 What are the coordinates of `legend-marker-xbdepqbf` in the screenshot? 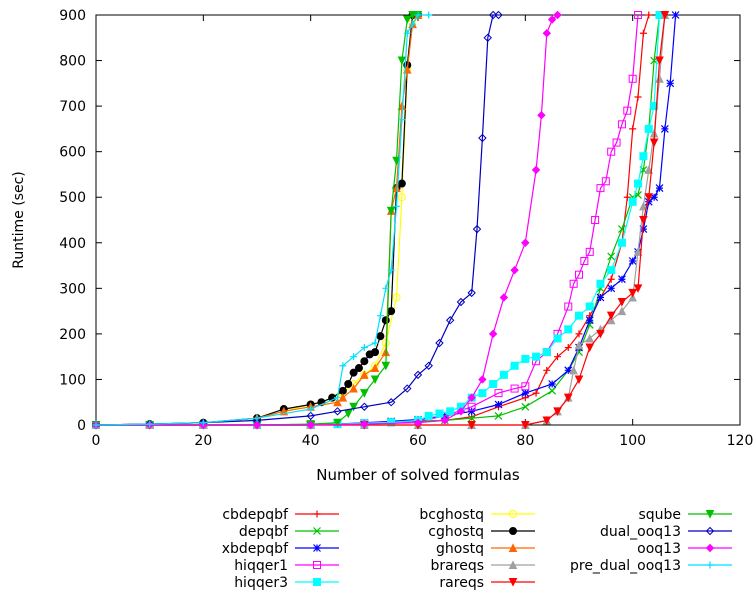 It's located at (317, 548).